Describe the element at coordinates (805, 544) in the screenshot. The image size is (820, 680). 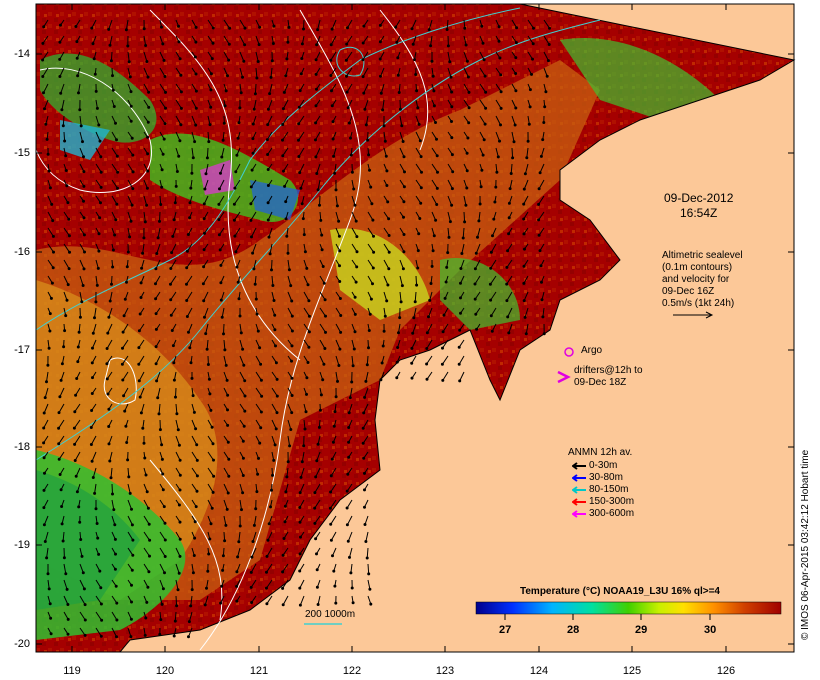
I see `credit-label: © IMOS 06-Apr-2015 03:42:12 Hobart time` at that location.